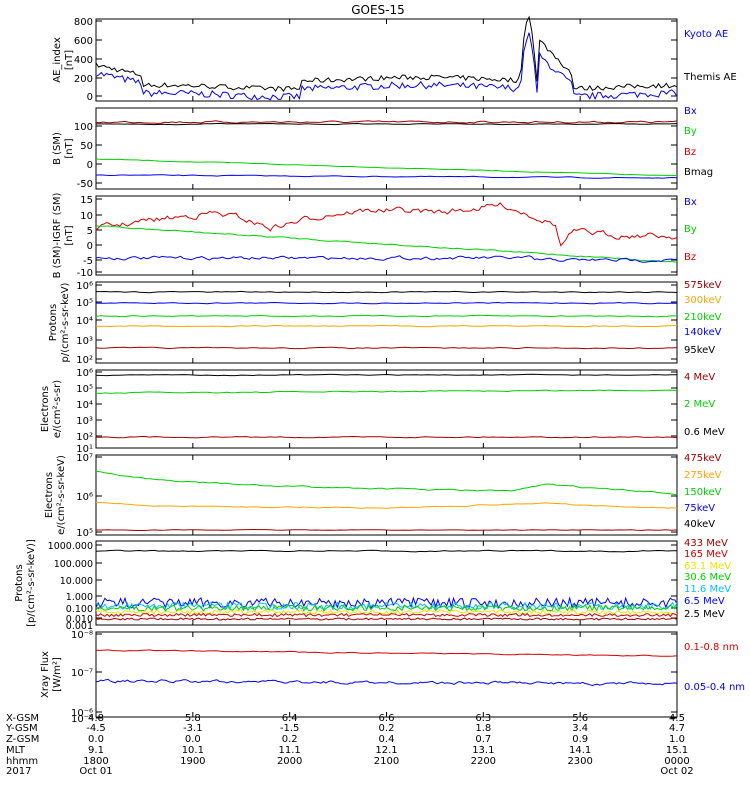 Image resolution: width=750 pixels, height=804 pixels. What do you see at coordinates (31, 583) in the screenshot?
I see `panel-7-yunit: [p/(cm²-s-sr-keV)]` at bounding box center [31, 583].